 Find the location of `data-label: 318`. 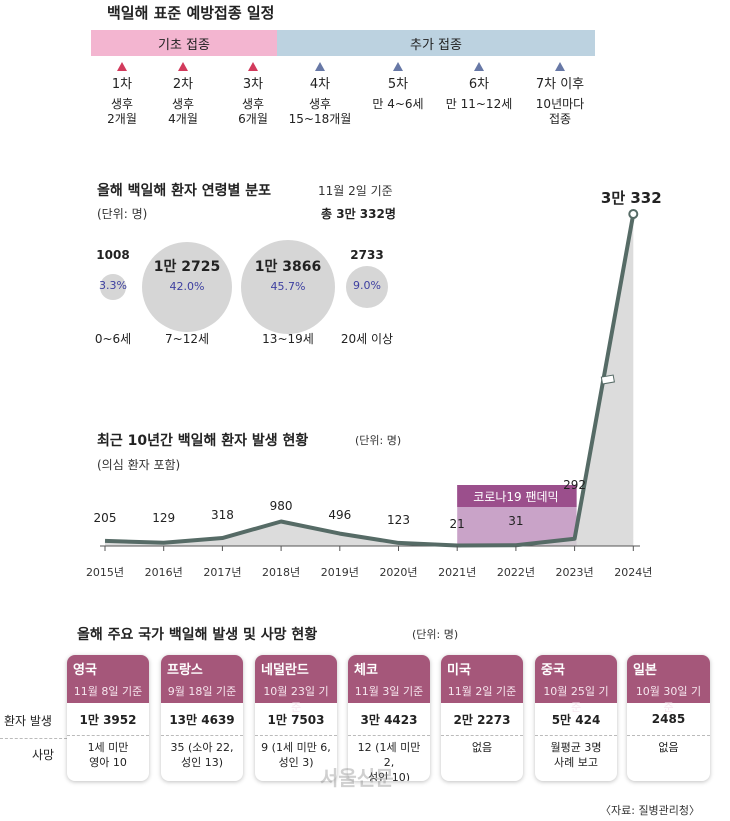

data-label: 318 is located at coordinates (222, 515).